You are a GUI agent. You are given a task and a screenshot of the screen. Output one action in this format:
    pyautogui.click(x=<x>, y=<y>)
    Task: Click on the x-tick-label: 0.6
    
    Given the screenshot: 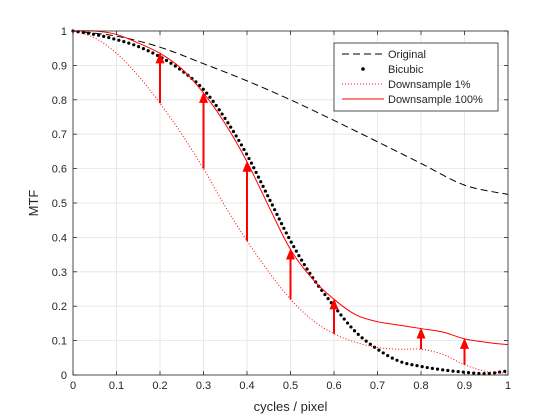 What is the action you would take?
    pyautogui.click(x=333, y=386)
    